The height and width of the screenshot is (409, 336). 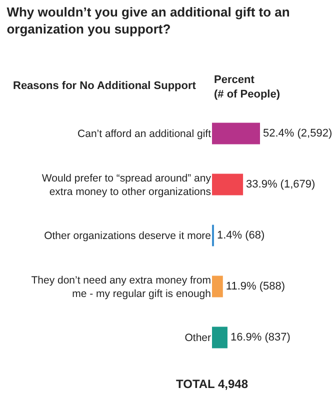 I want to click on data-label: 11.9% (588), so click(x=256, y=286).